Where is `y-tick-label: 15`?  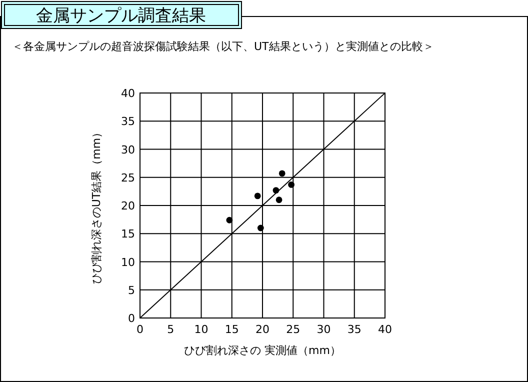
y-tick-label: 15 is located at coordinates (128, 234).